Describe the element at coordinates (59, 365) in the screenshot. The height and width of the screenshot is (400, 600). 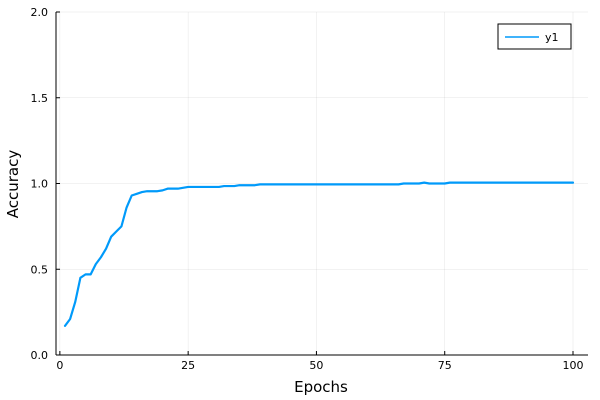
I see `x-tick-label: 0` at that location.